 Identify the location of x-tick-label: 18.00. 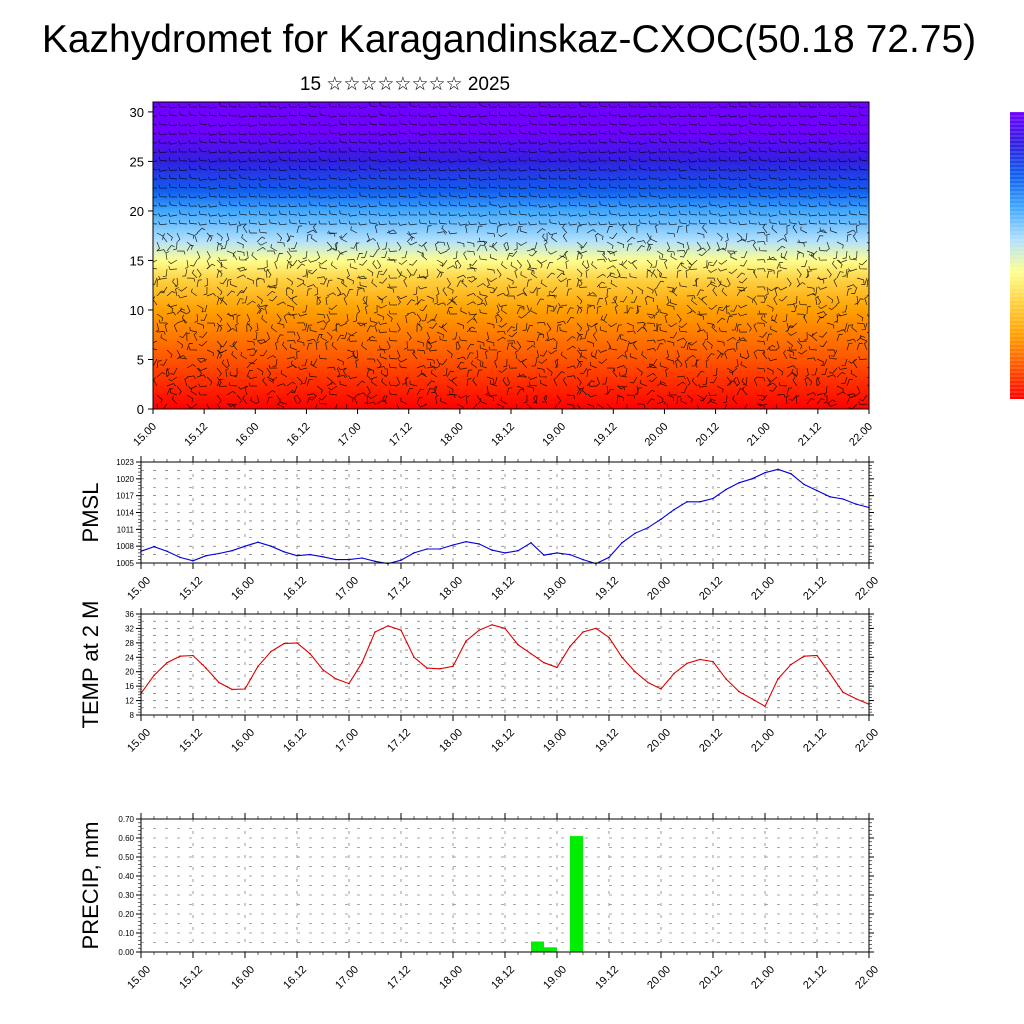
(451, 978).